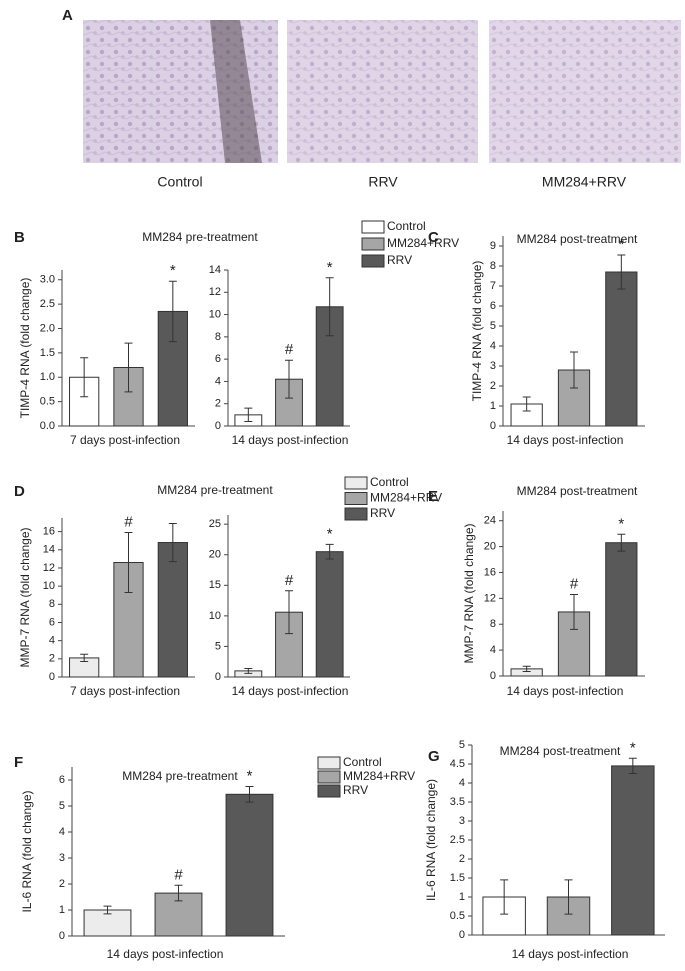 Image resolution: width=685 pixels, height=971 pixels. I want to click on y-tick-label: 20, so click(215, 555).